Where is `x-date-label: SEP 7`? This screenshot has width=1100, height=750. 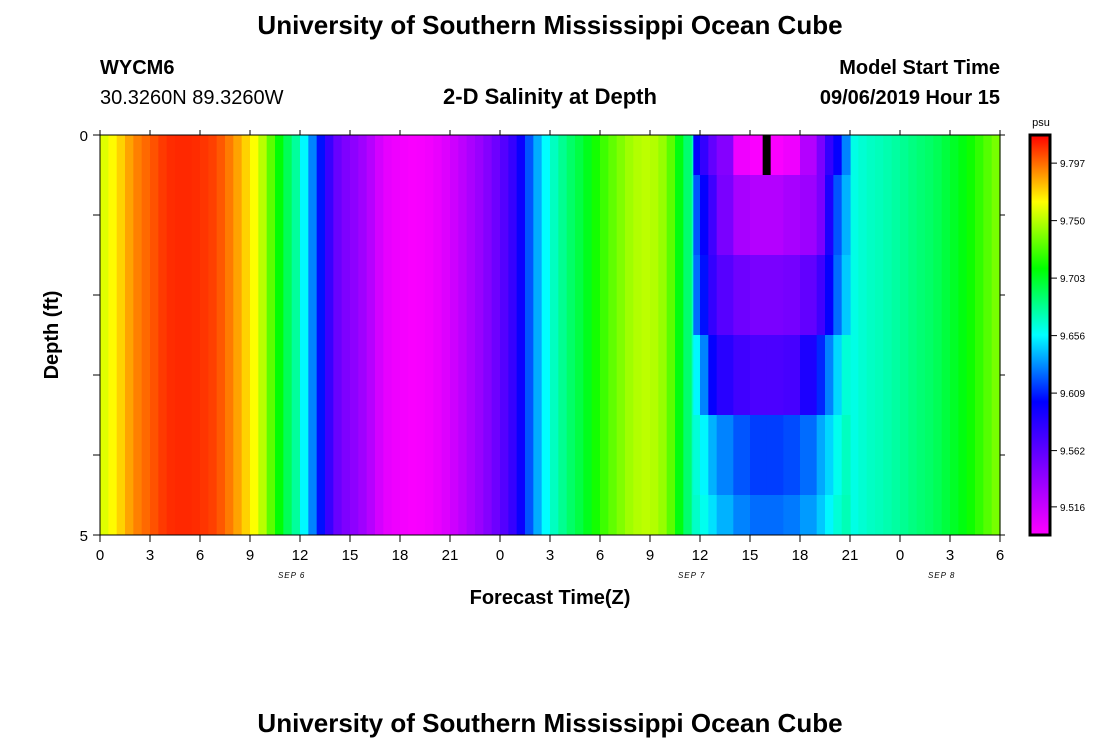
x-date-label: SEP 7 is located at coordinates (691, 575).